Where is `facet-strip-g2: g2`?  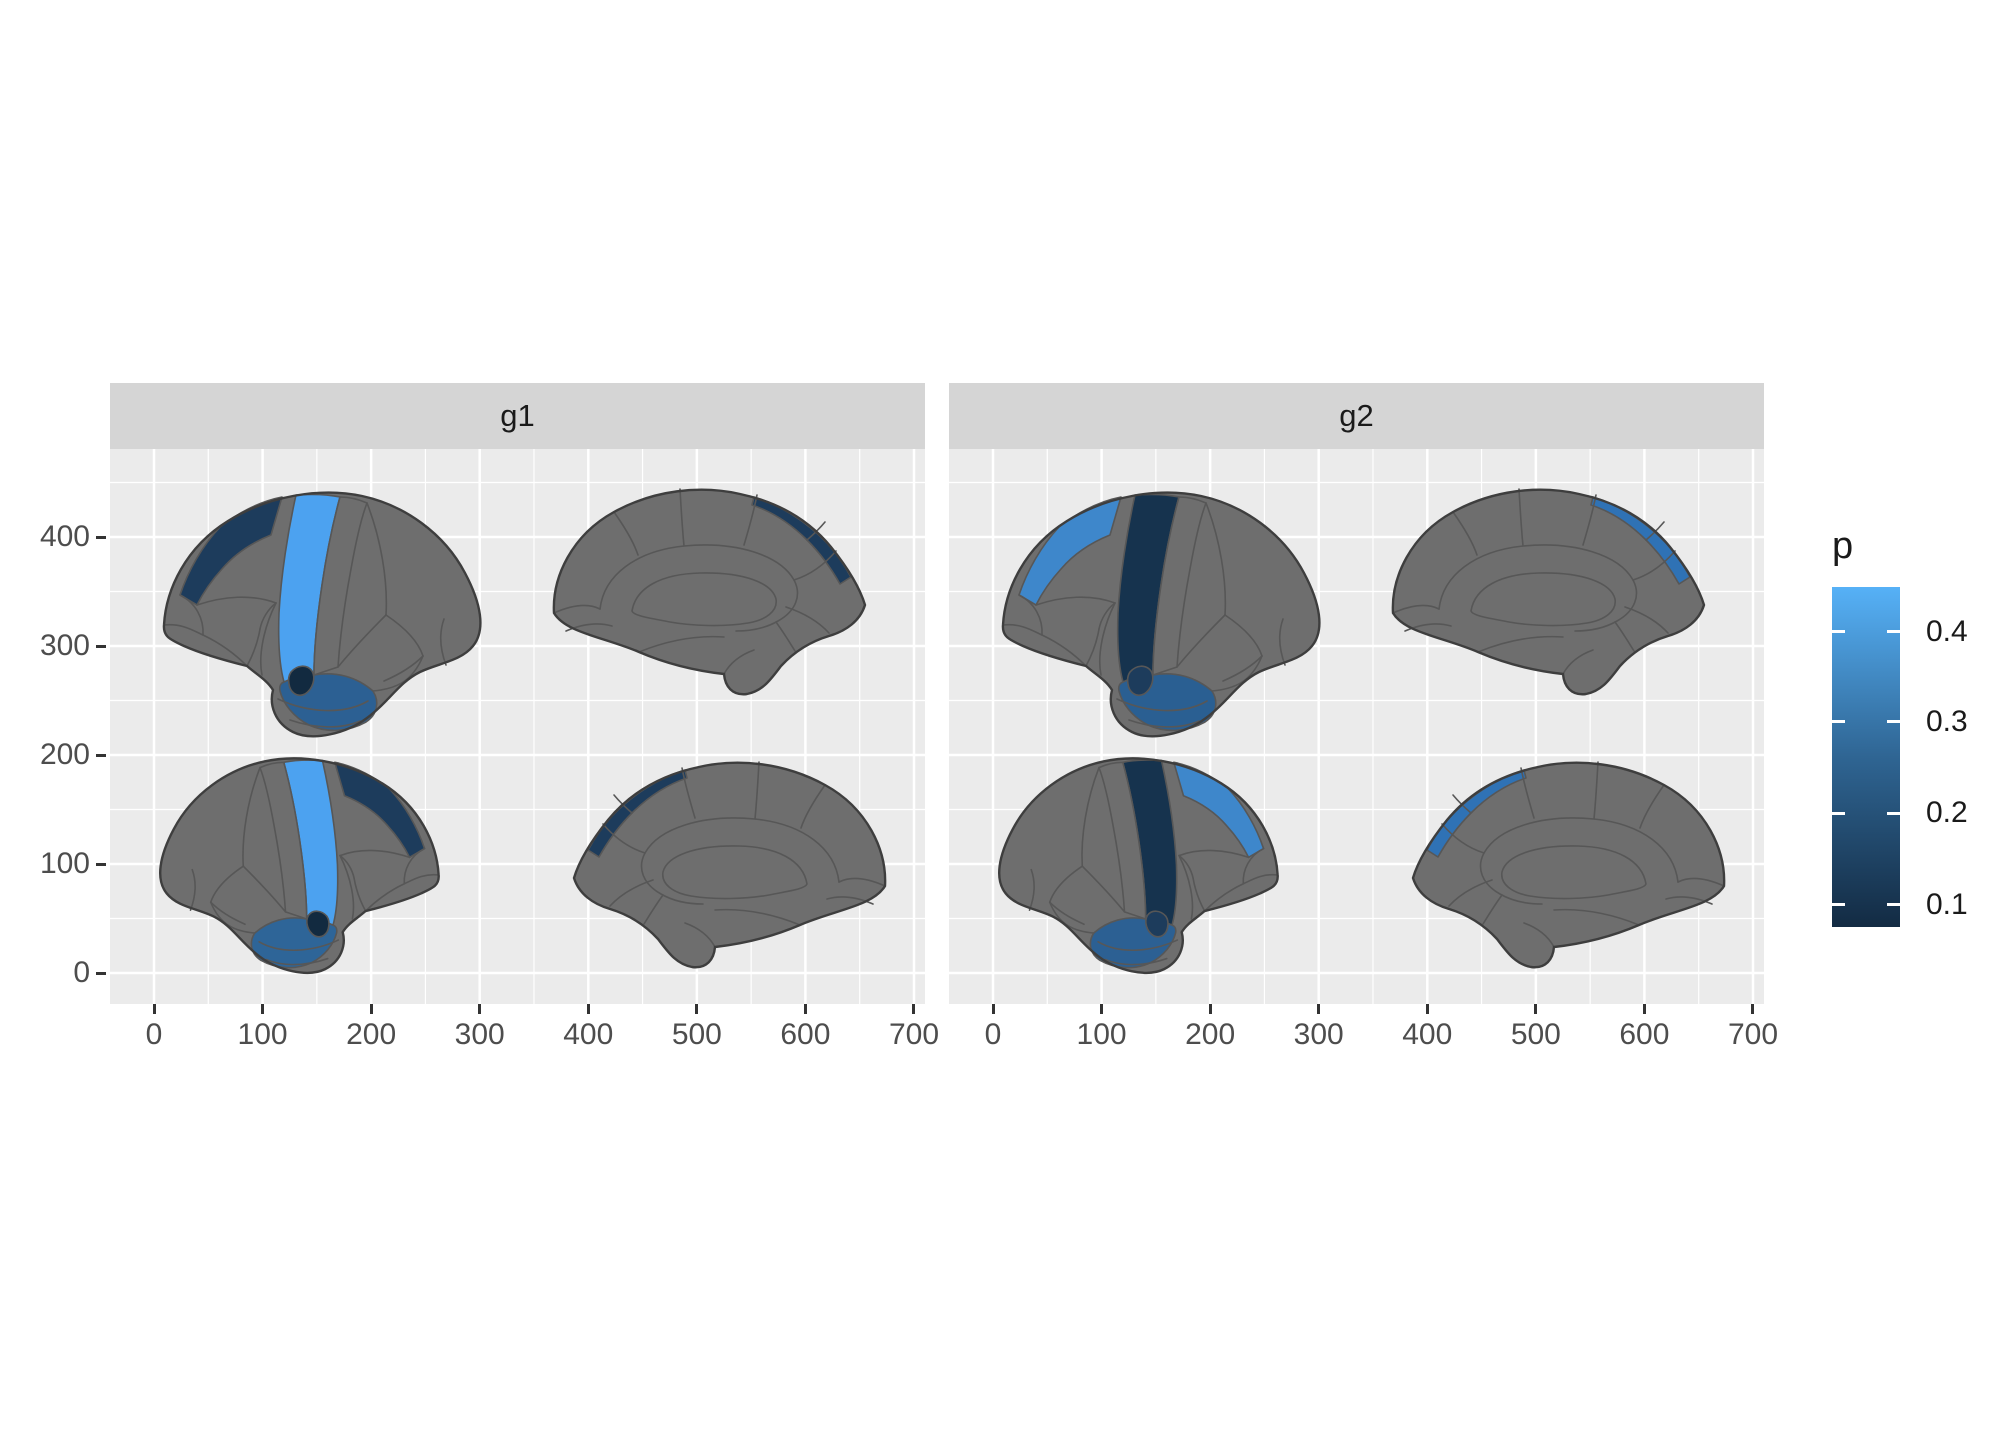
facet-strip-g2: g2 is located at coordinates (1356, 416).